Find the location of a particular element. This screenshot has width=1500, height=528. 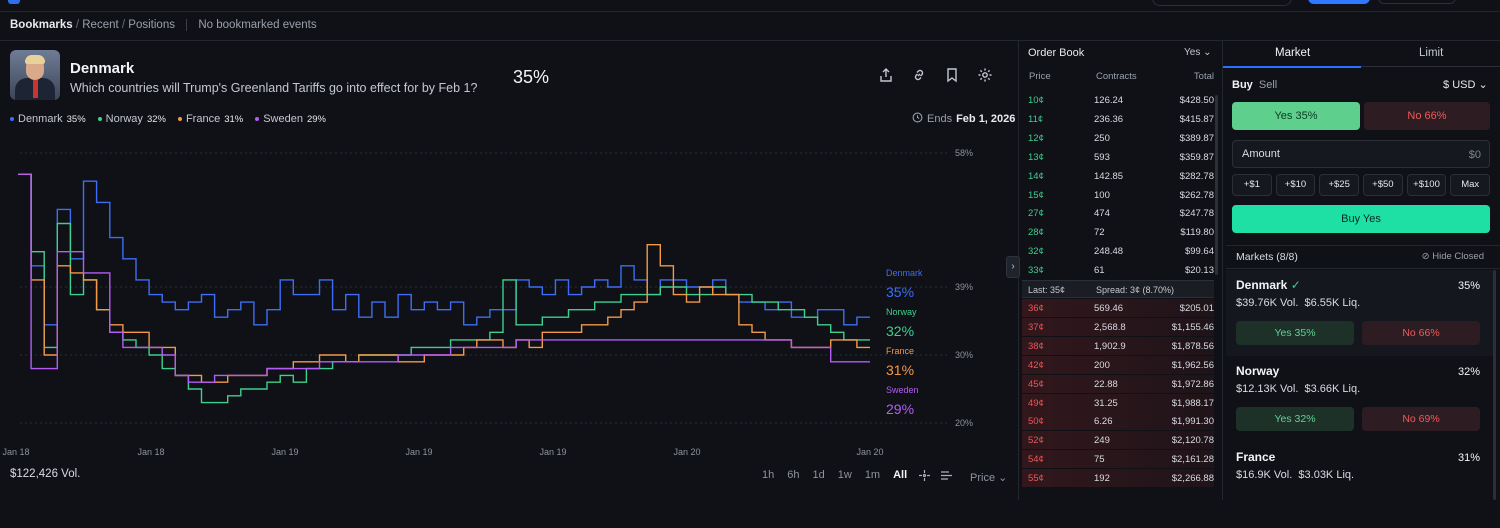

orderbook-bid-row: 10¢ 126.24 $428.50 is located at coordinates (1118, 100).